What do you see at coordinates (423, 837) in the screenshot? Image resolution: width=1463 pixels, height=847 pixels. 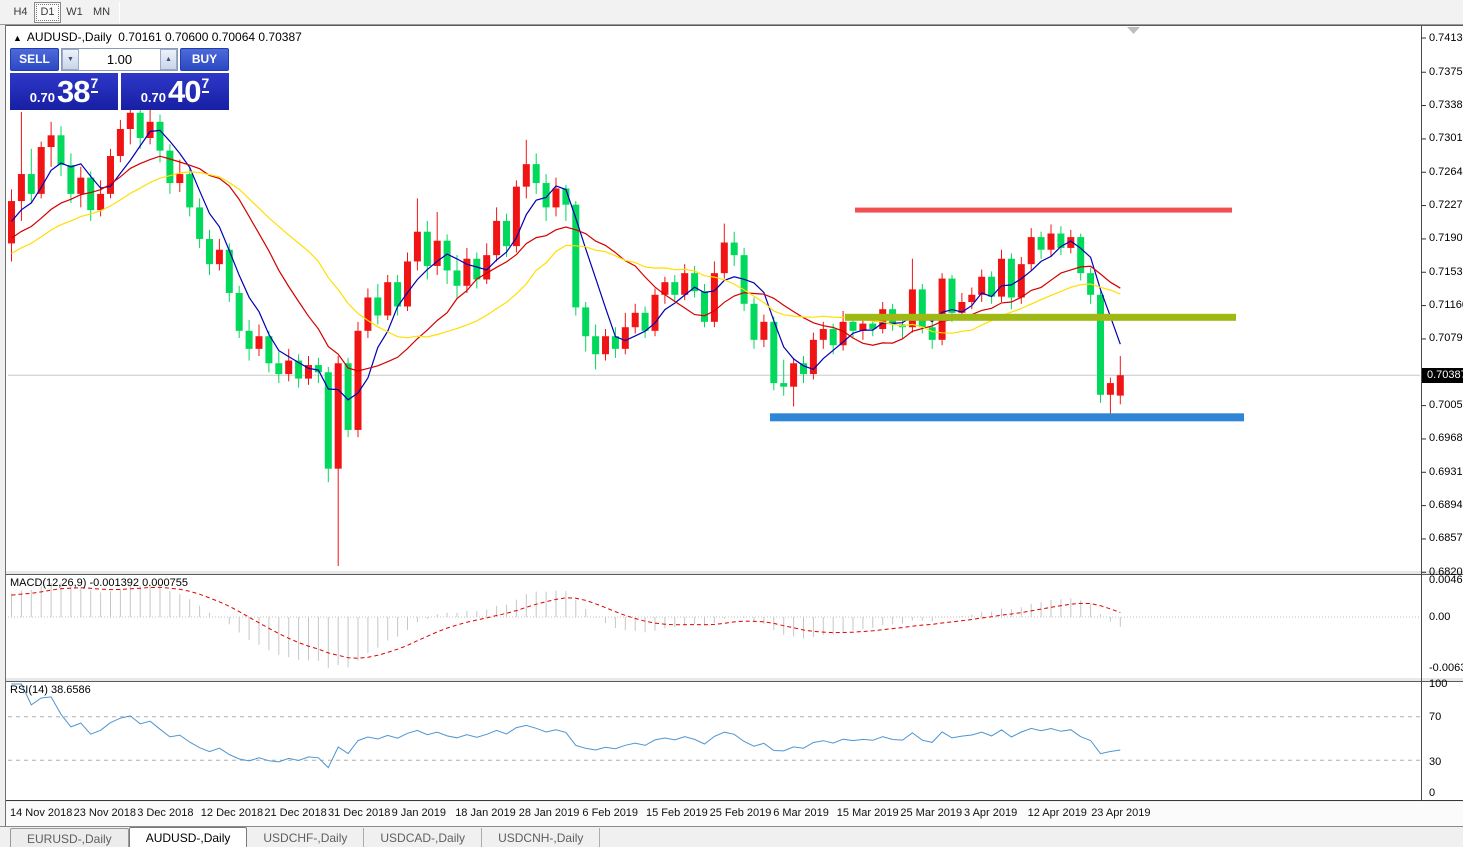 I see `tab-usdcaddaily: USDCAD-,Daily` at bounding box center [423, 837].